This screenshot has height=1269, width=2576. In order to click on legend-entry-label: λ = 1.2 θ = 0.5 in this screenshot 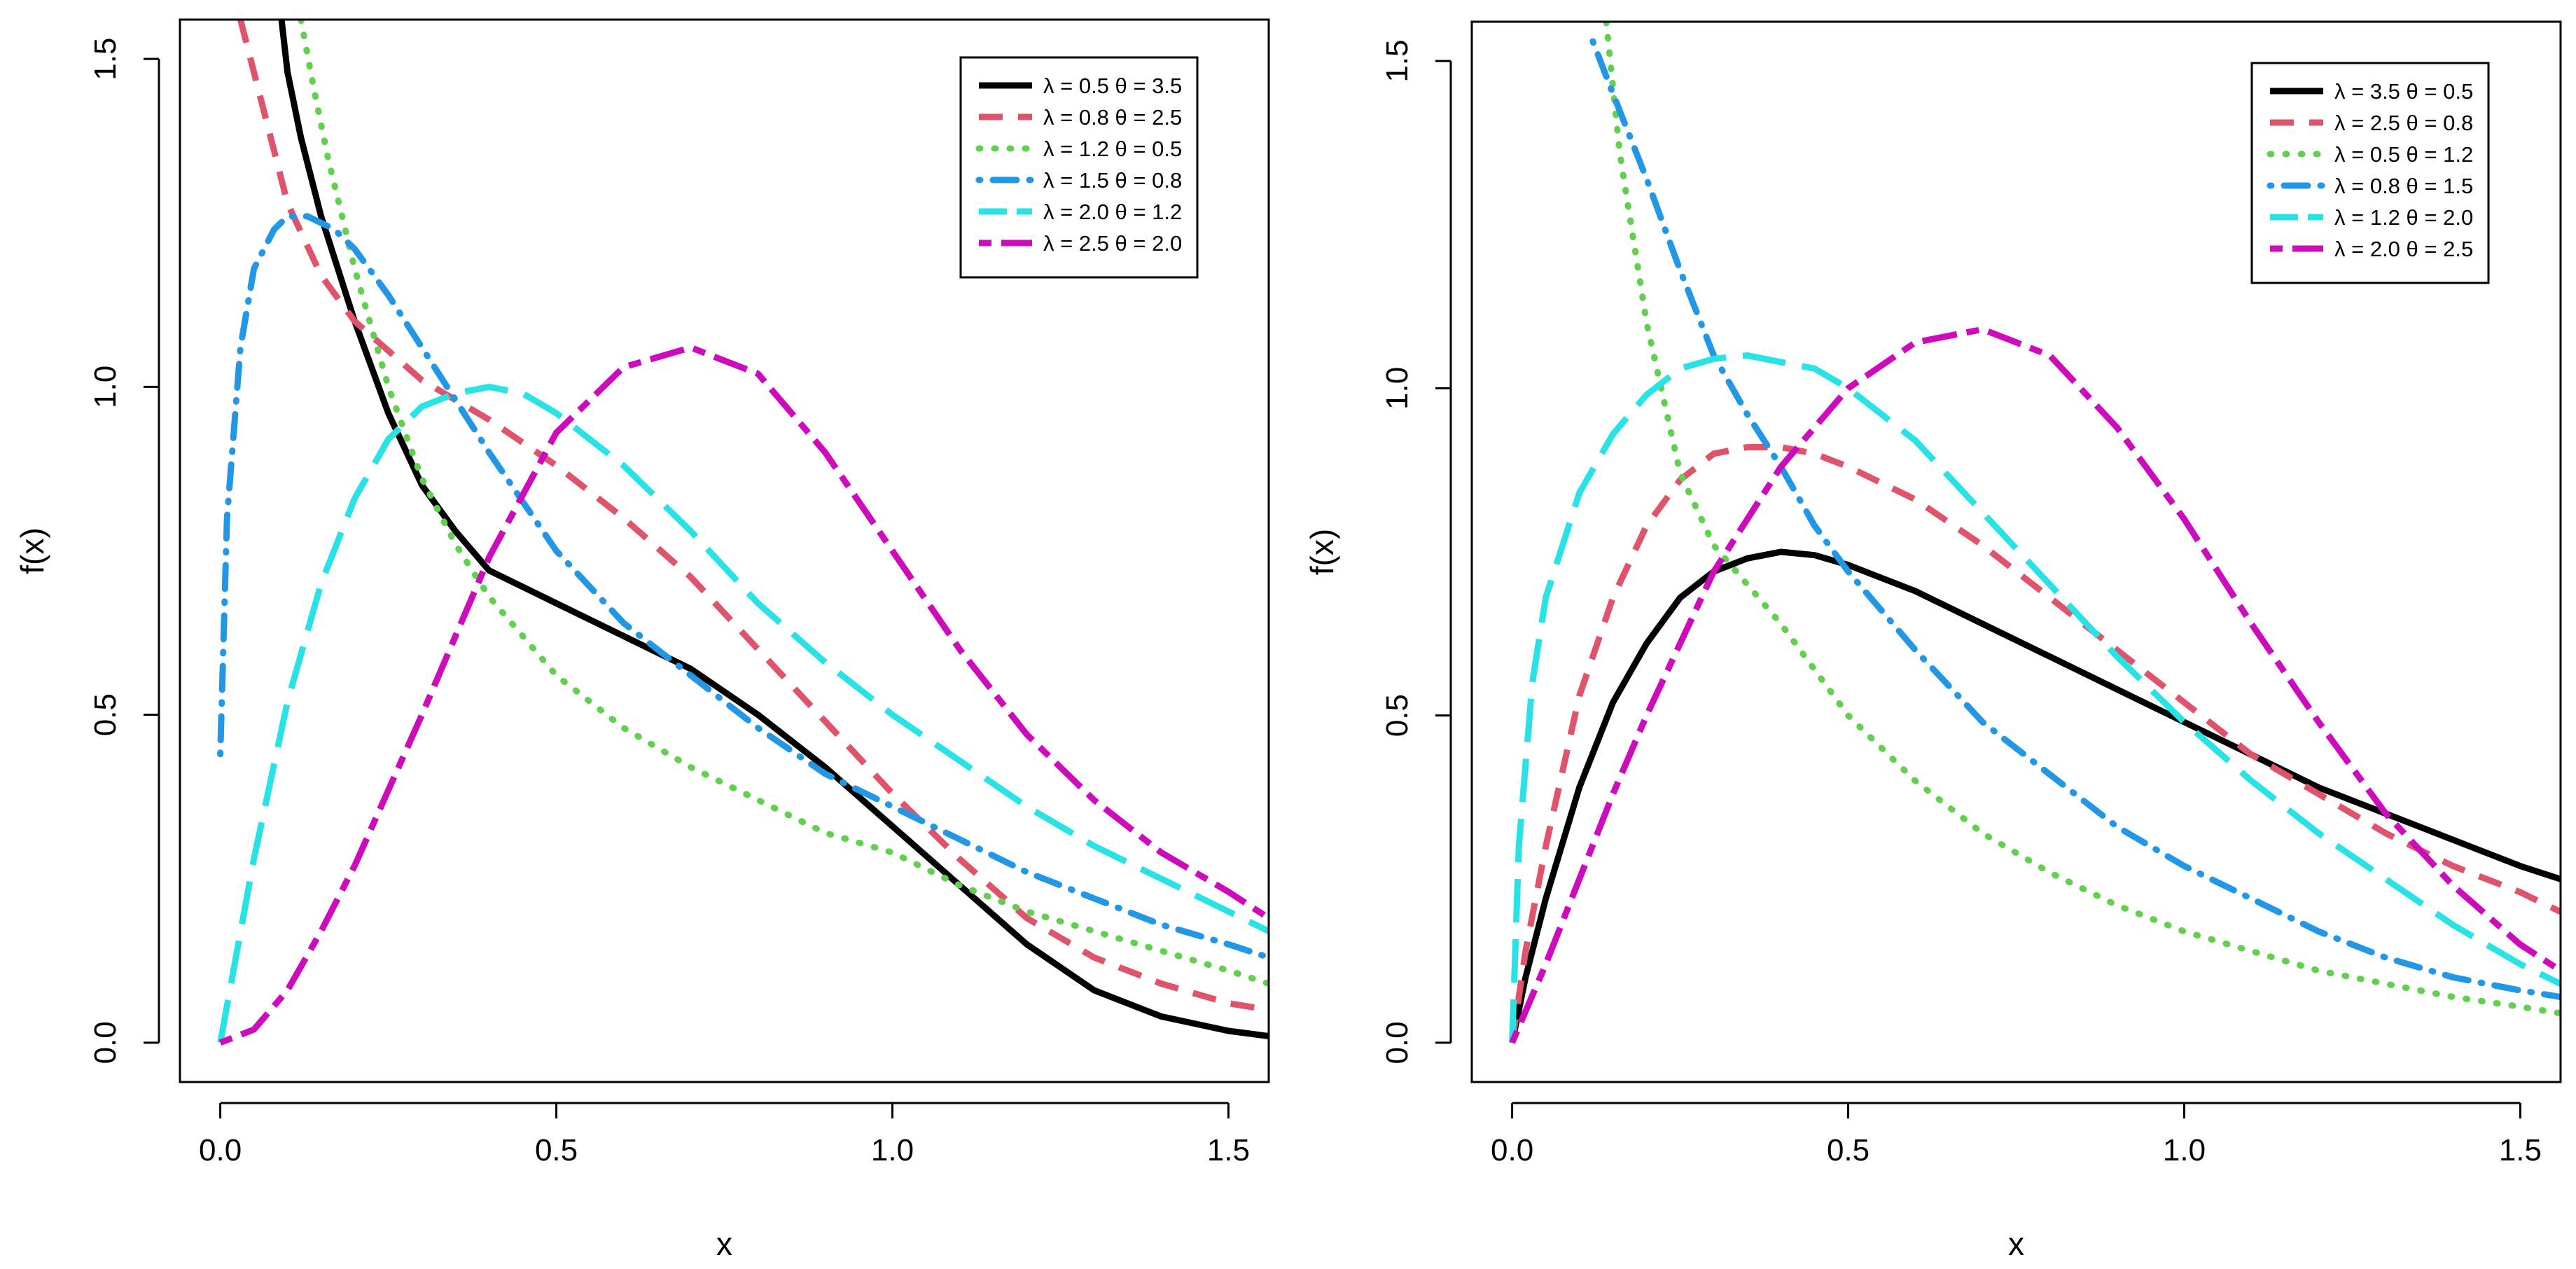, I will do `click(1112, 149)`.